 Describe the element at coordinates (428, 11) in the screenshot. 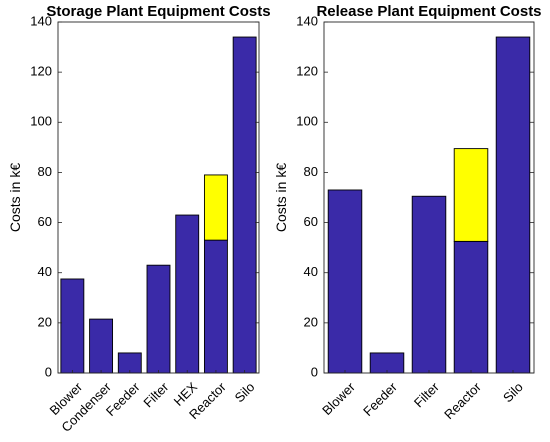

I see `chart-title: Release Plant Equipment Costs` at that location.